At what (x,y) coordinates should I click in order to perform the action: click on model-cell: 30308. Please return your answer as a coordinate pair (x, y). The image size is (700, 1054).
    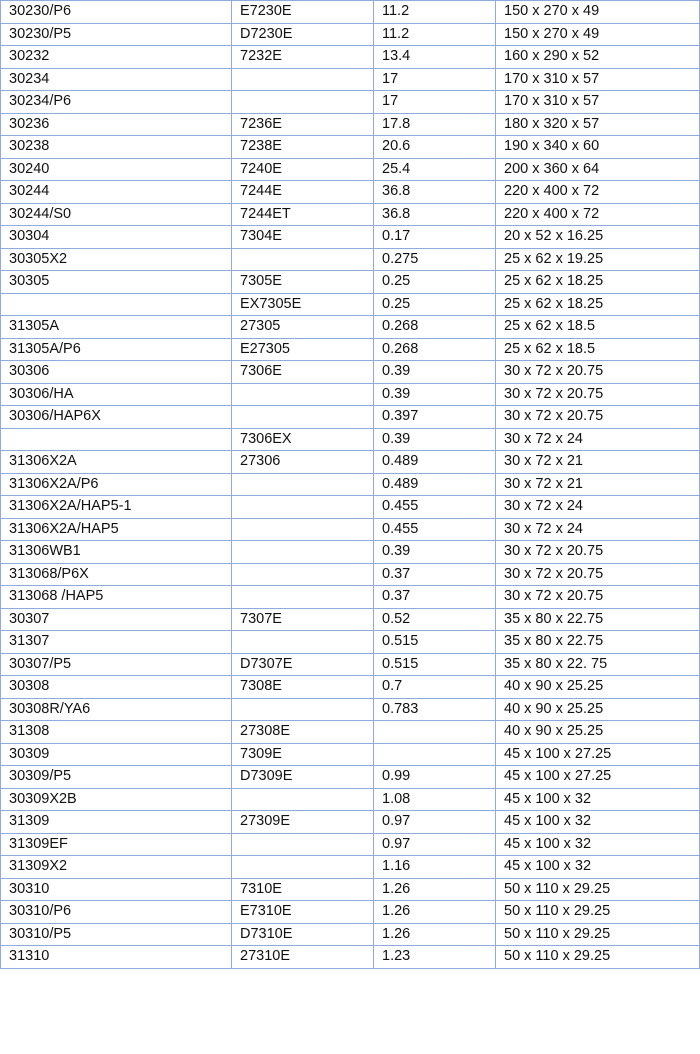
    Looking at the image, I should click on (116, 687).